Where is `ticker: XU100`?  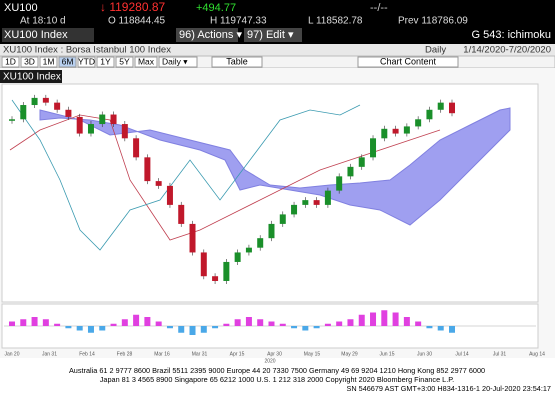 ticker: XU100 is located at coordinates (21, 8).